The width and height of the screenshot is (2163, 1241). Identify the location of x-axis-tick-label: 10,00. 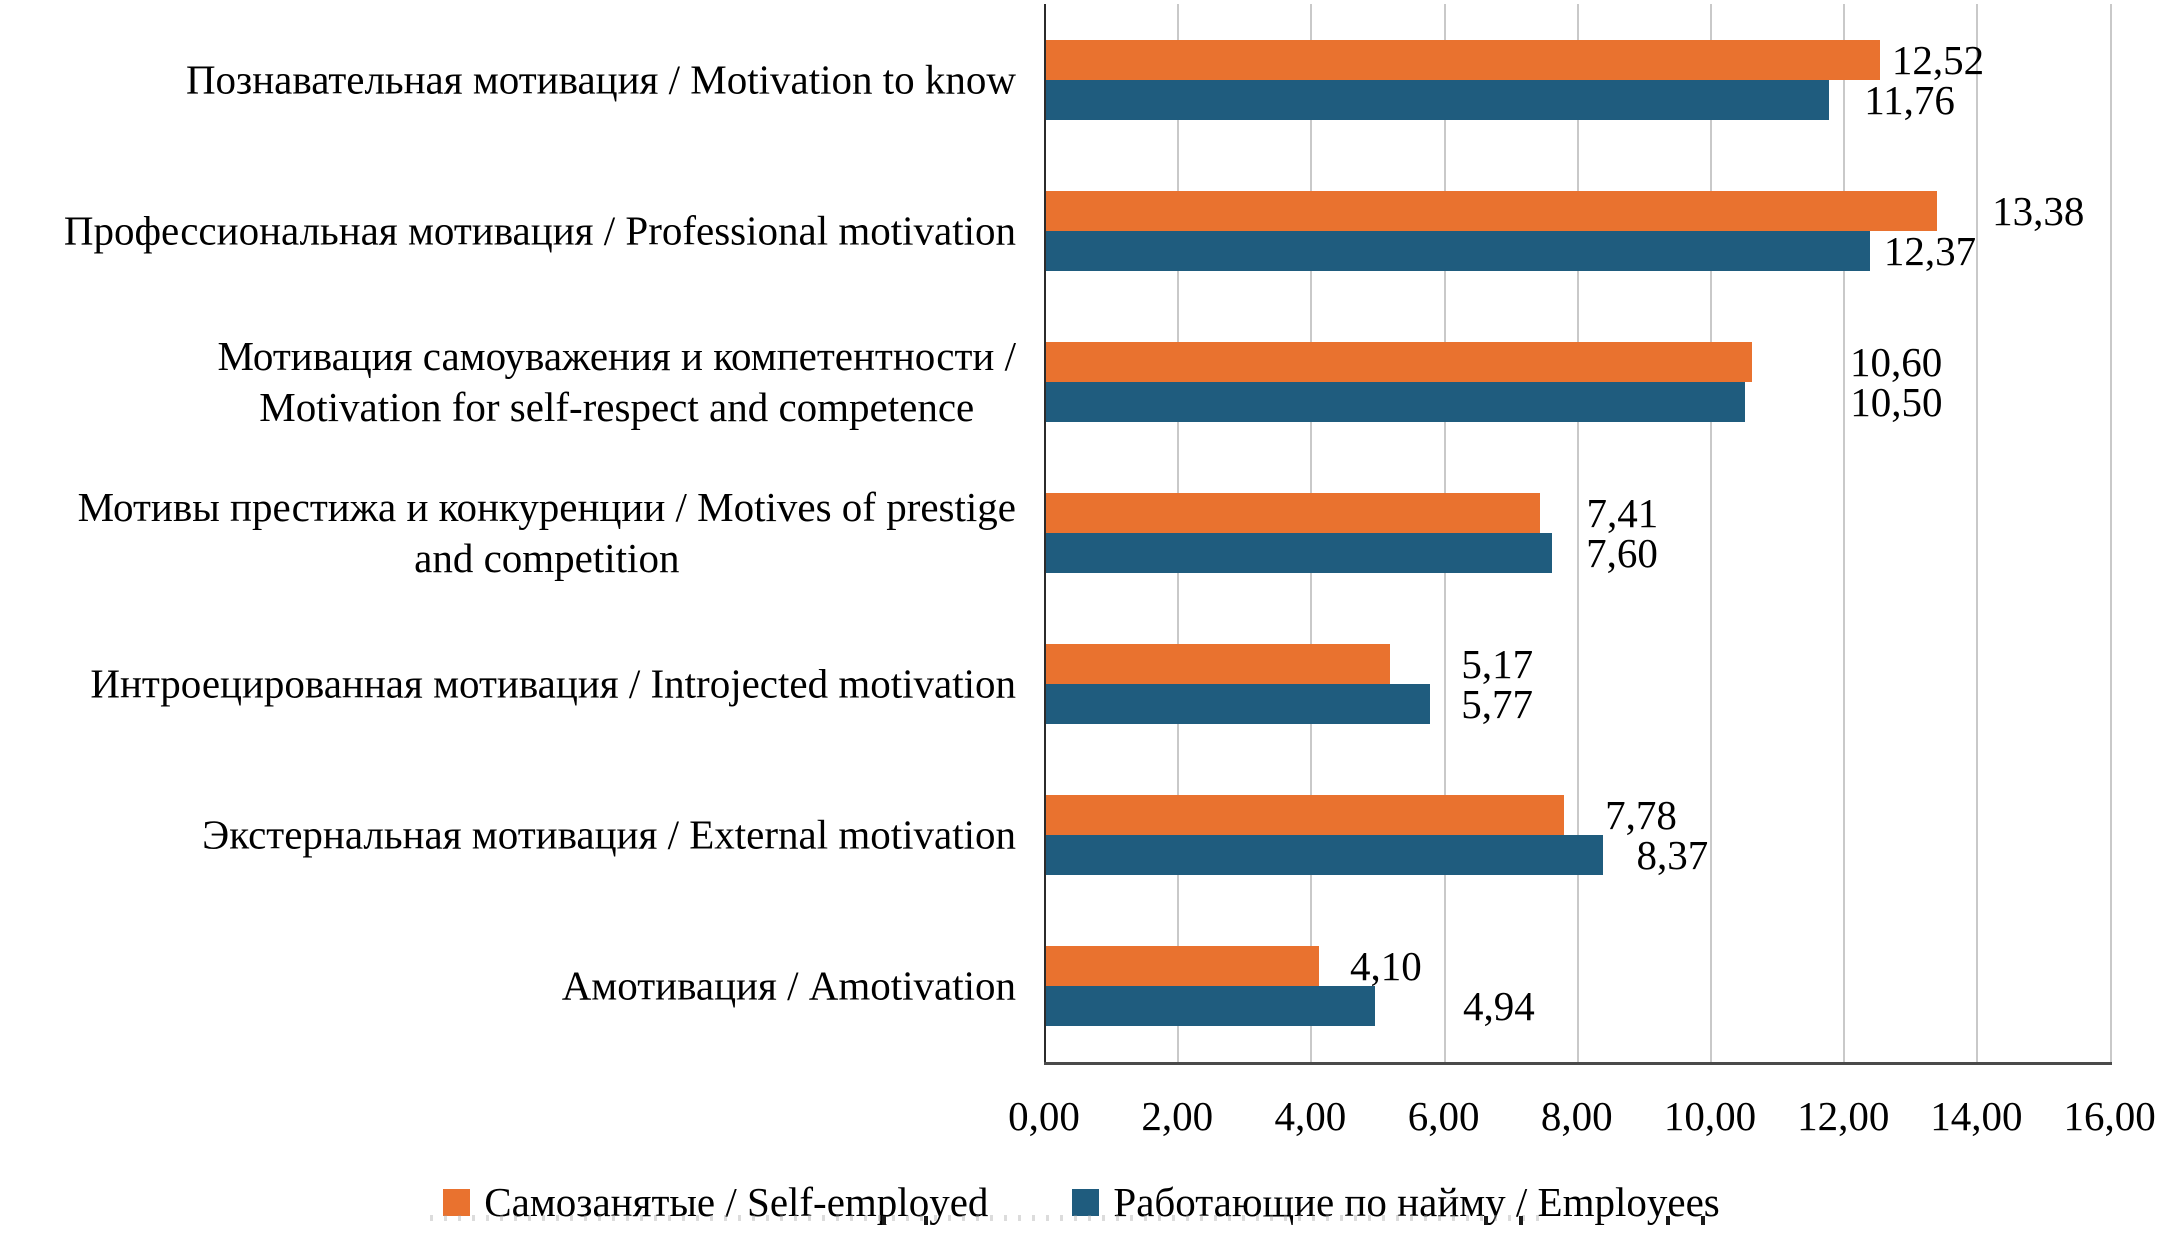
(1710, 1116).